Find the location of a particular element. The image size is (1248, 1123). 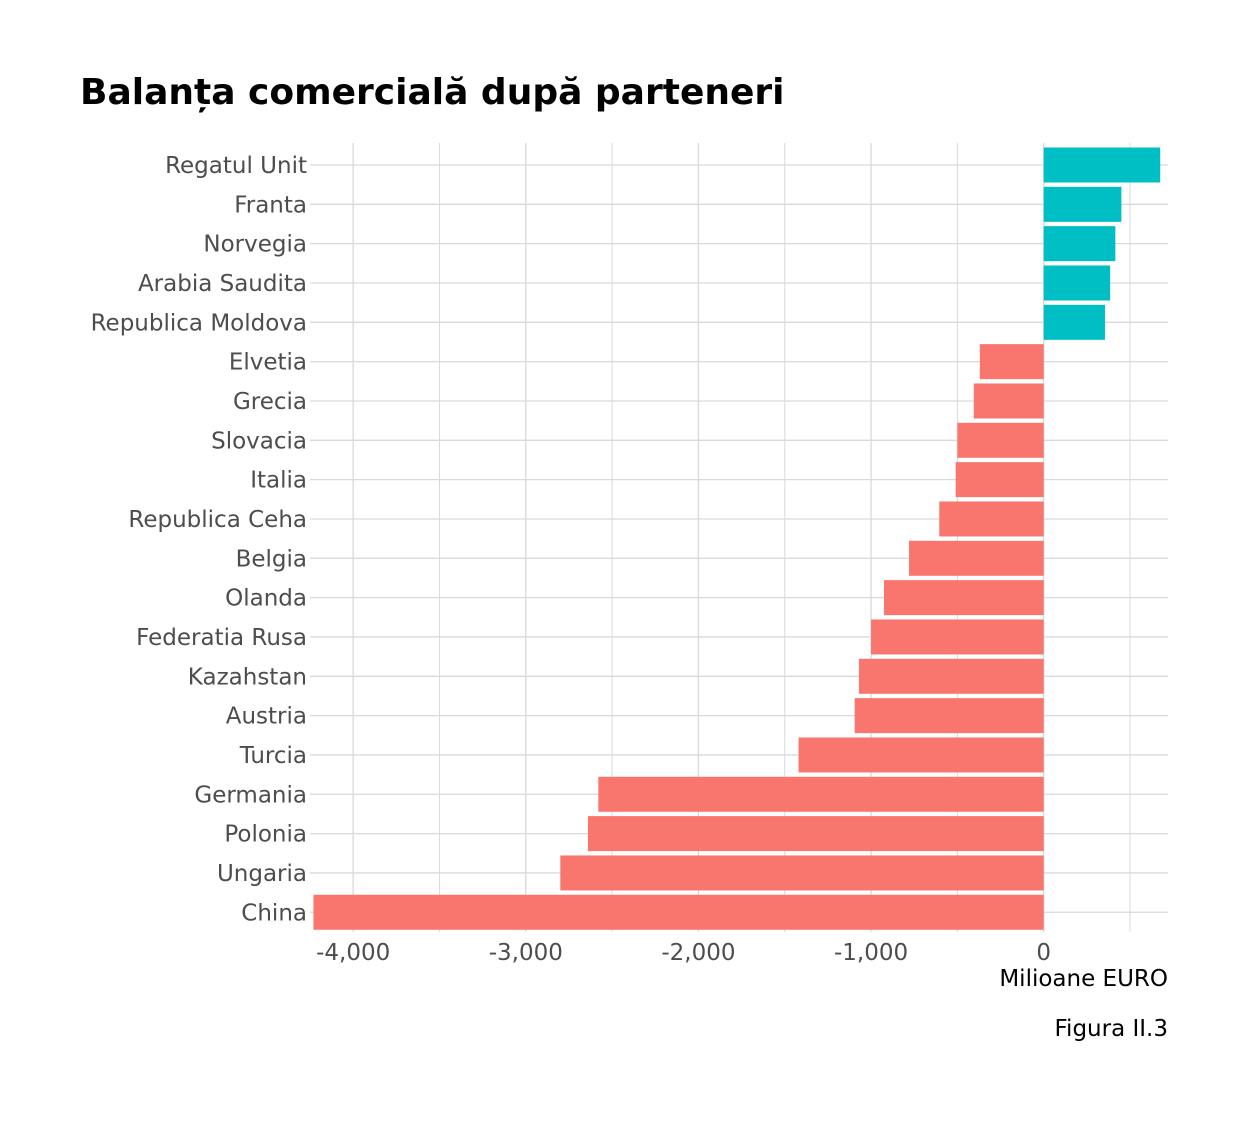

figure-caption: Figura II.3 is located at coordinates (1111, 1029).